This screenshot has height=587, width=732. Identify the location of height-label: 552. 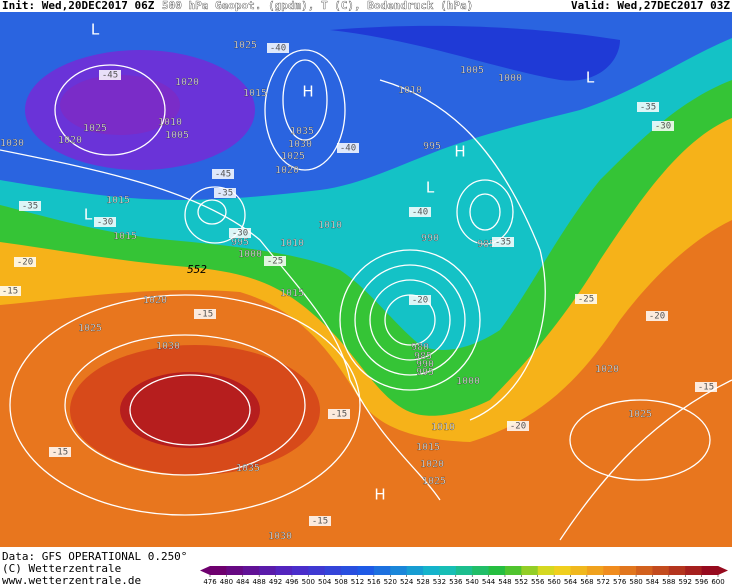
(197, 269).